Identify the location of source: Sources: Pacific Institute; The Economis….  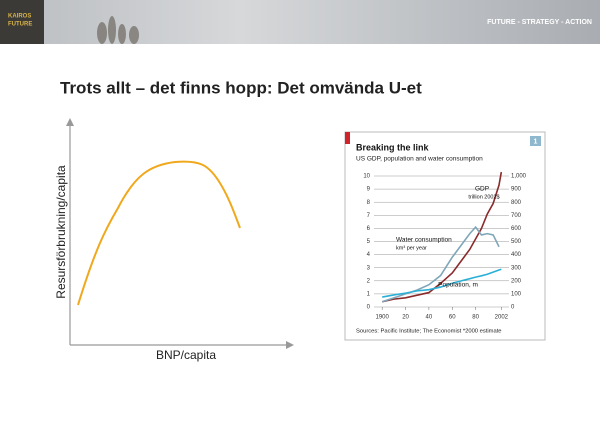
(429, 332).